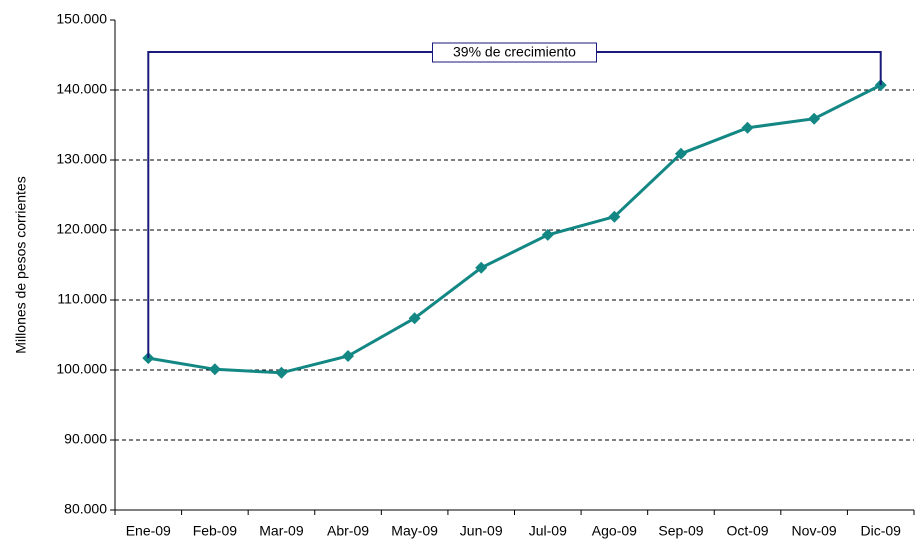  I want to click on x-tick-label: Mar-09, so click(281, 531).